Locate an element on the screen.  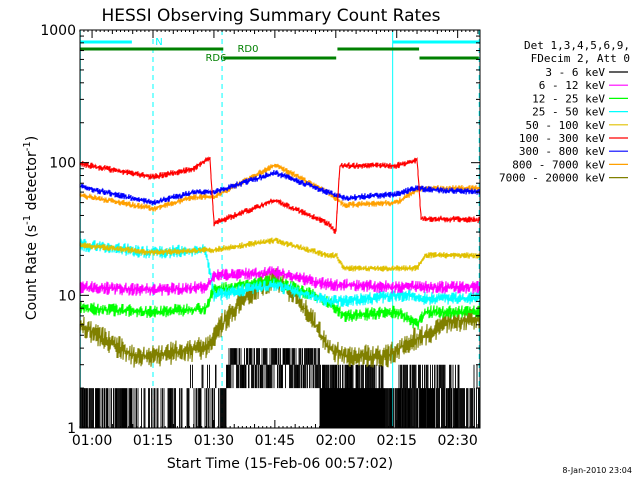
x-tick-label-1: 01:15 is located at coordinates (153, 441).